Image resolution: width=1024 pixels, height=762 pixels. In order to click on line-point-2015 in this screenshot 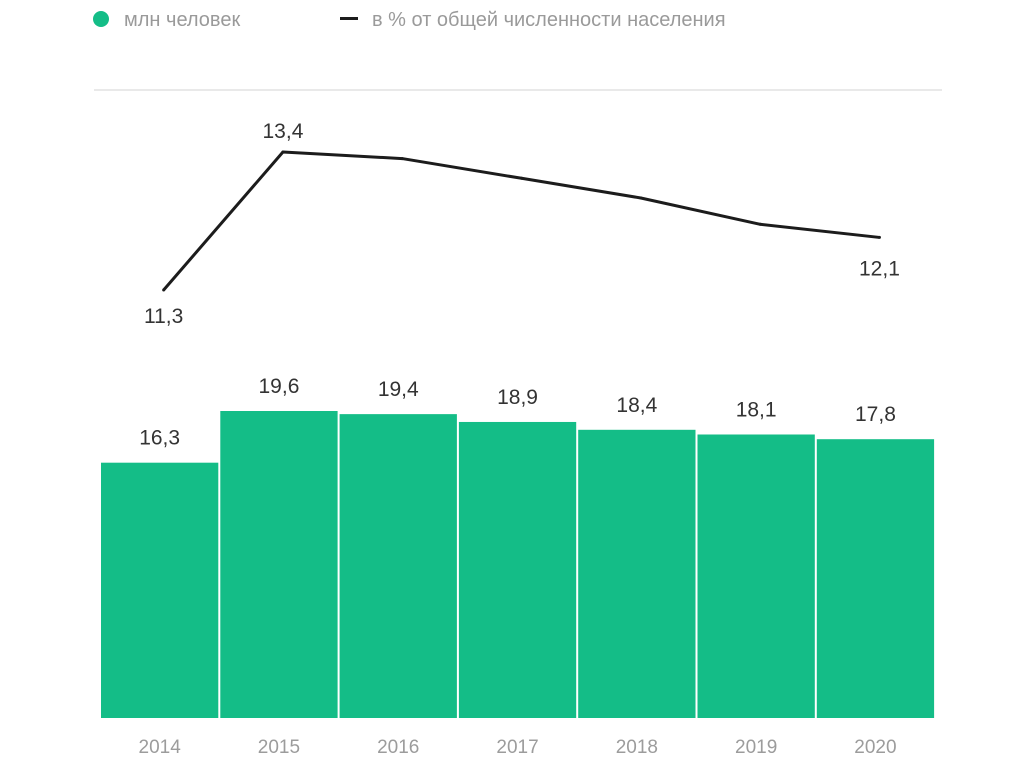, I will do `click(283, 152)`.